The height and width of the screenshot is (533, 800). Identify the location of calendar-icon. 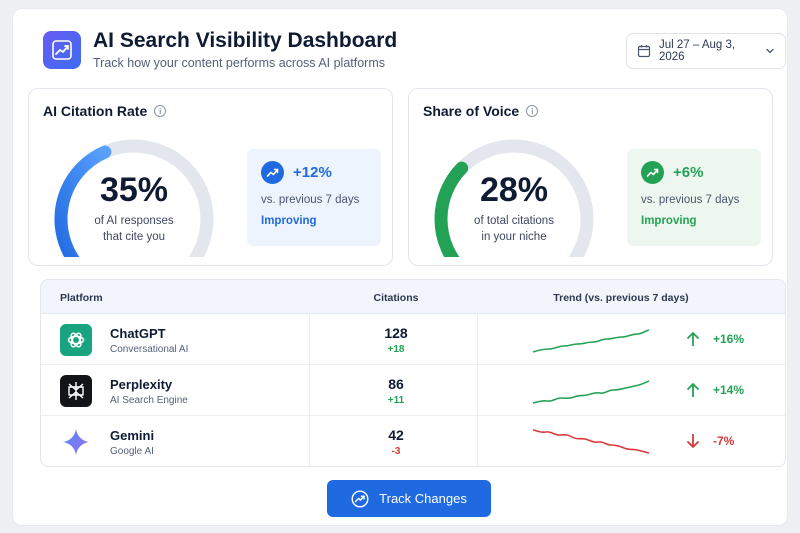
(644, 51).